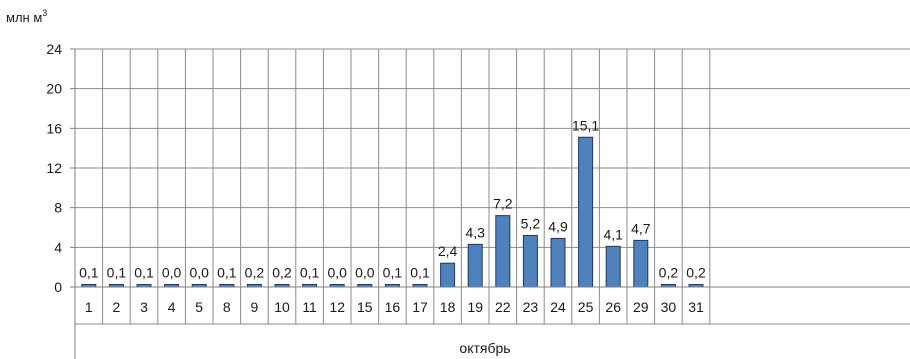  I want to click on x-tick-label-10: 10, so click(282, 307).